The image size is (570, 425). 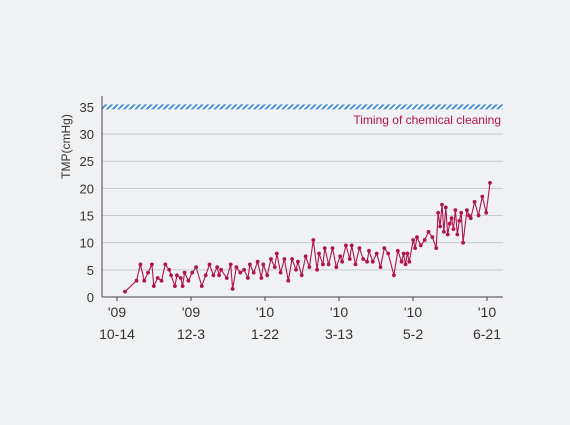 What do you see at coordinates (87, 202) in the screenshot?
I see `y-ticks: 0 5 10 15 20 25 30 35` at bounding box center [87, 202].